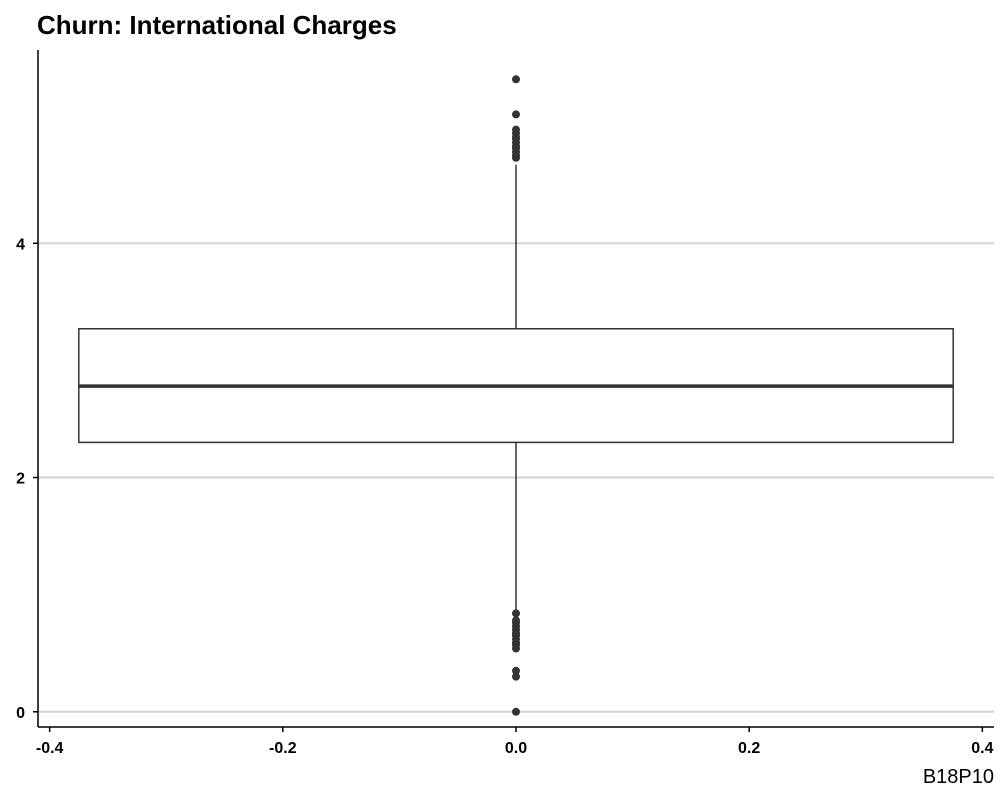 This screenshot has height=806, width=1008. I want to click on y-tick-label: 2, so click(20, 479).